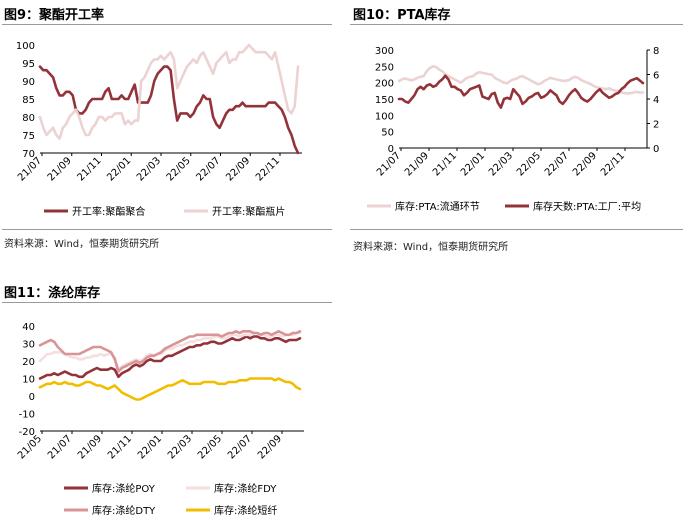 The height and width of the screenshot is (518, 687). I want to click on figure-10-y-tick-label: 50, so click(387, 133).